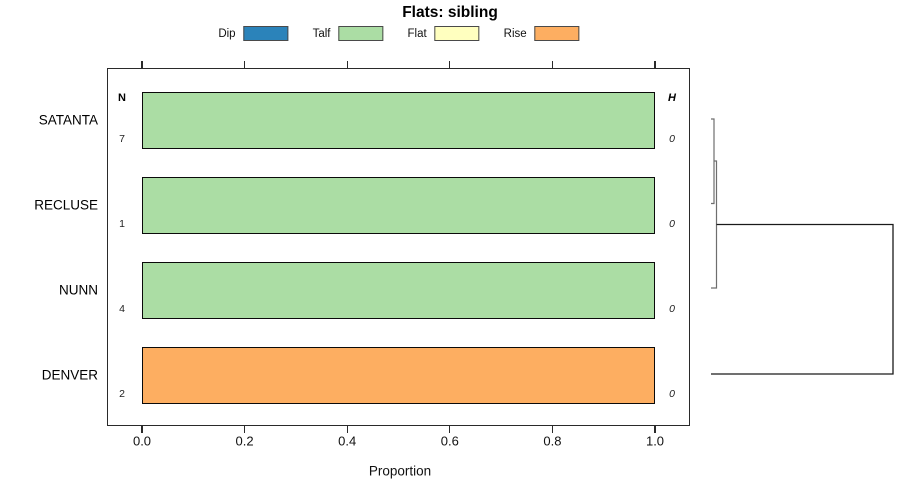  I want to click on legend-label: Rise, so click(515, 33).